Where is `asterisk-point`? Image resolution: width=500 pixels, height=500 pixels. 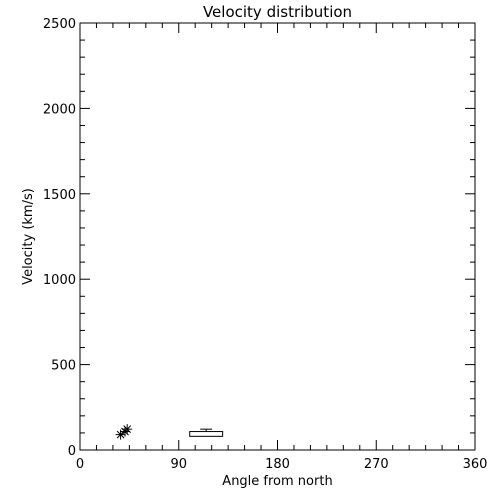
asterisk-point is located at coordinates (127, 429).